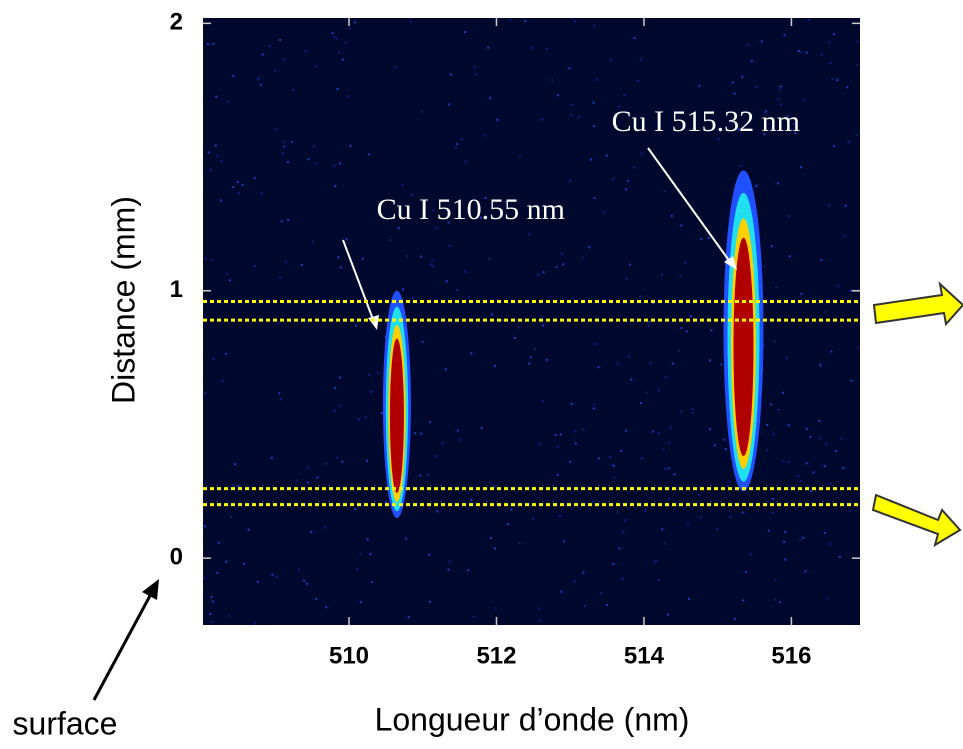 The image size is (963, 749). What do you see at coordinates (743, 347) in the screenshot?
I see `emission-core` at bounding box center [743, 347].